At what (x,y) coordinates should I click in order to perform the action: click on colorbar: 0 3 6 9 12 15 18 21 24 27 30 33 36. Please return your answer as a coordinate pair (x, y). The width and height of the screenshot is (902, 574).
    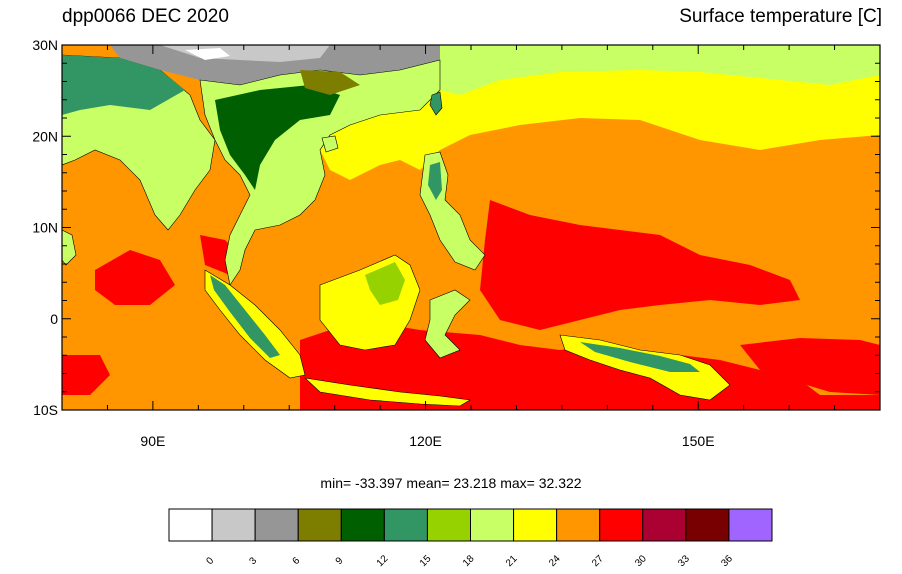
    Looking at the image, I should click on (470, 538).